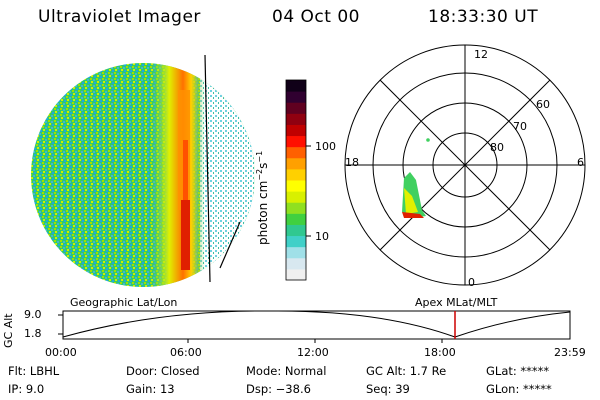 This screenshot has width=600, height=400. Describe the element at coordinates (483, 17) in the screenshot. I see `observation-time: 18:33:30 UT` at that location.